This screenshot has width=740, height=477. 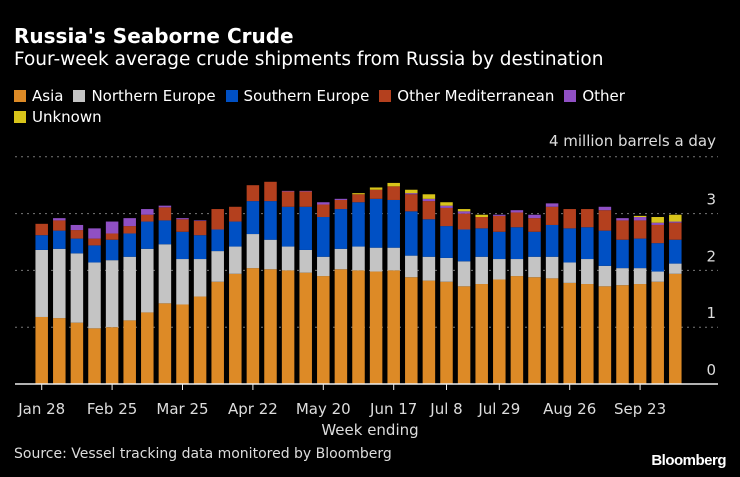 I want to click on legend-label: Northern Europe, so click(x=153, y=96).